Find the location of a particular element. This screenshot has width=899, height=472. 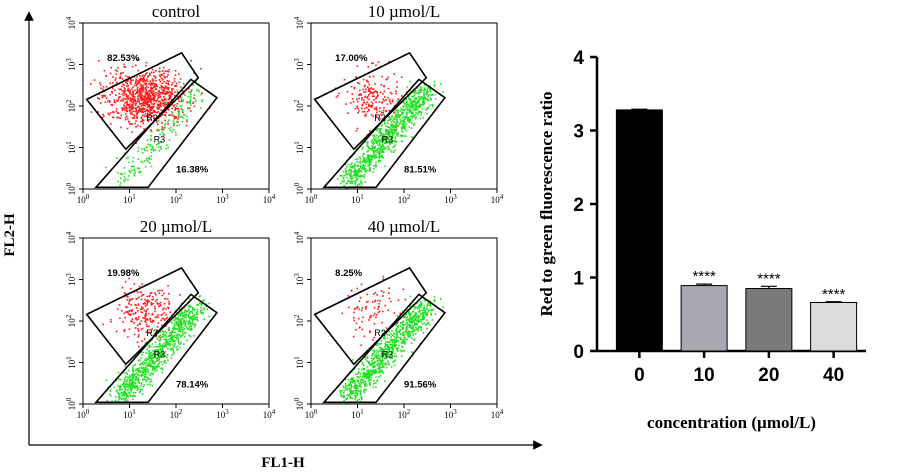

panel-title: control is located at coordinates (176, 11).